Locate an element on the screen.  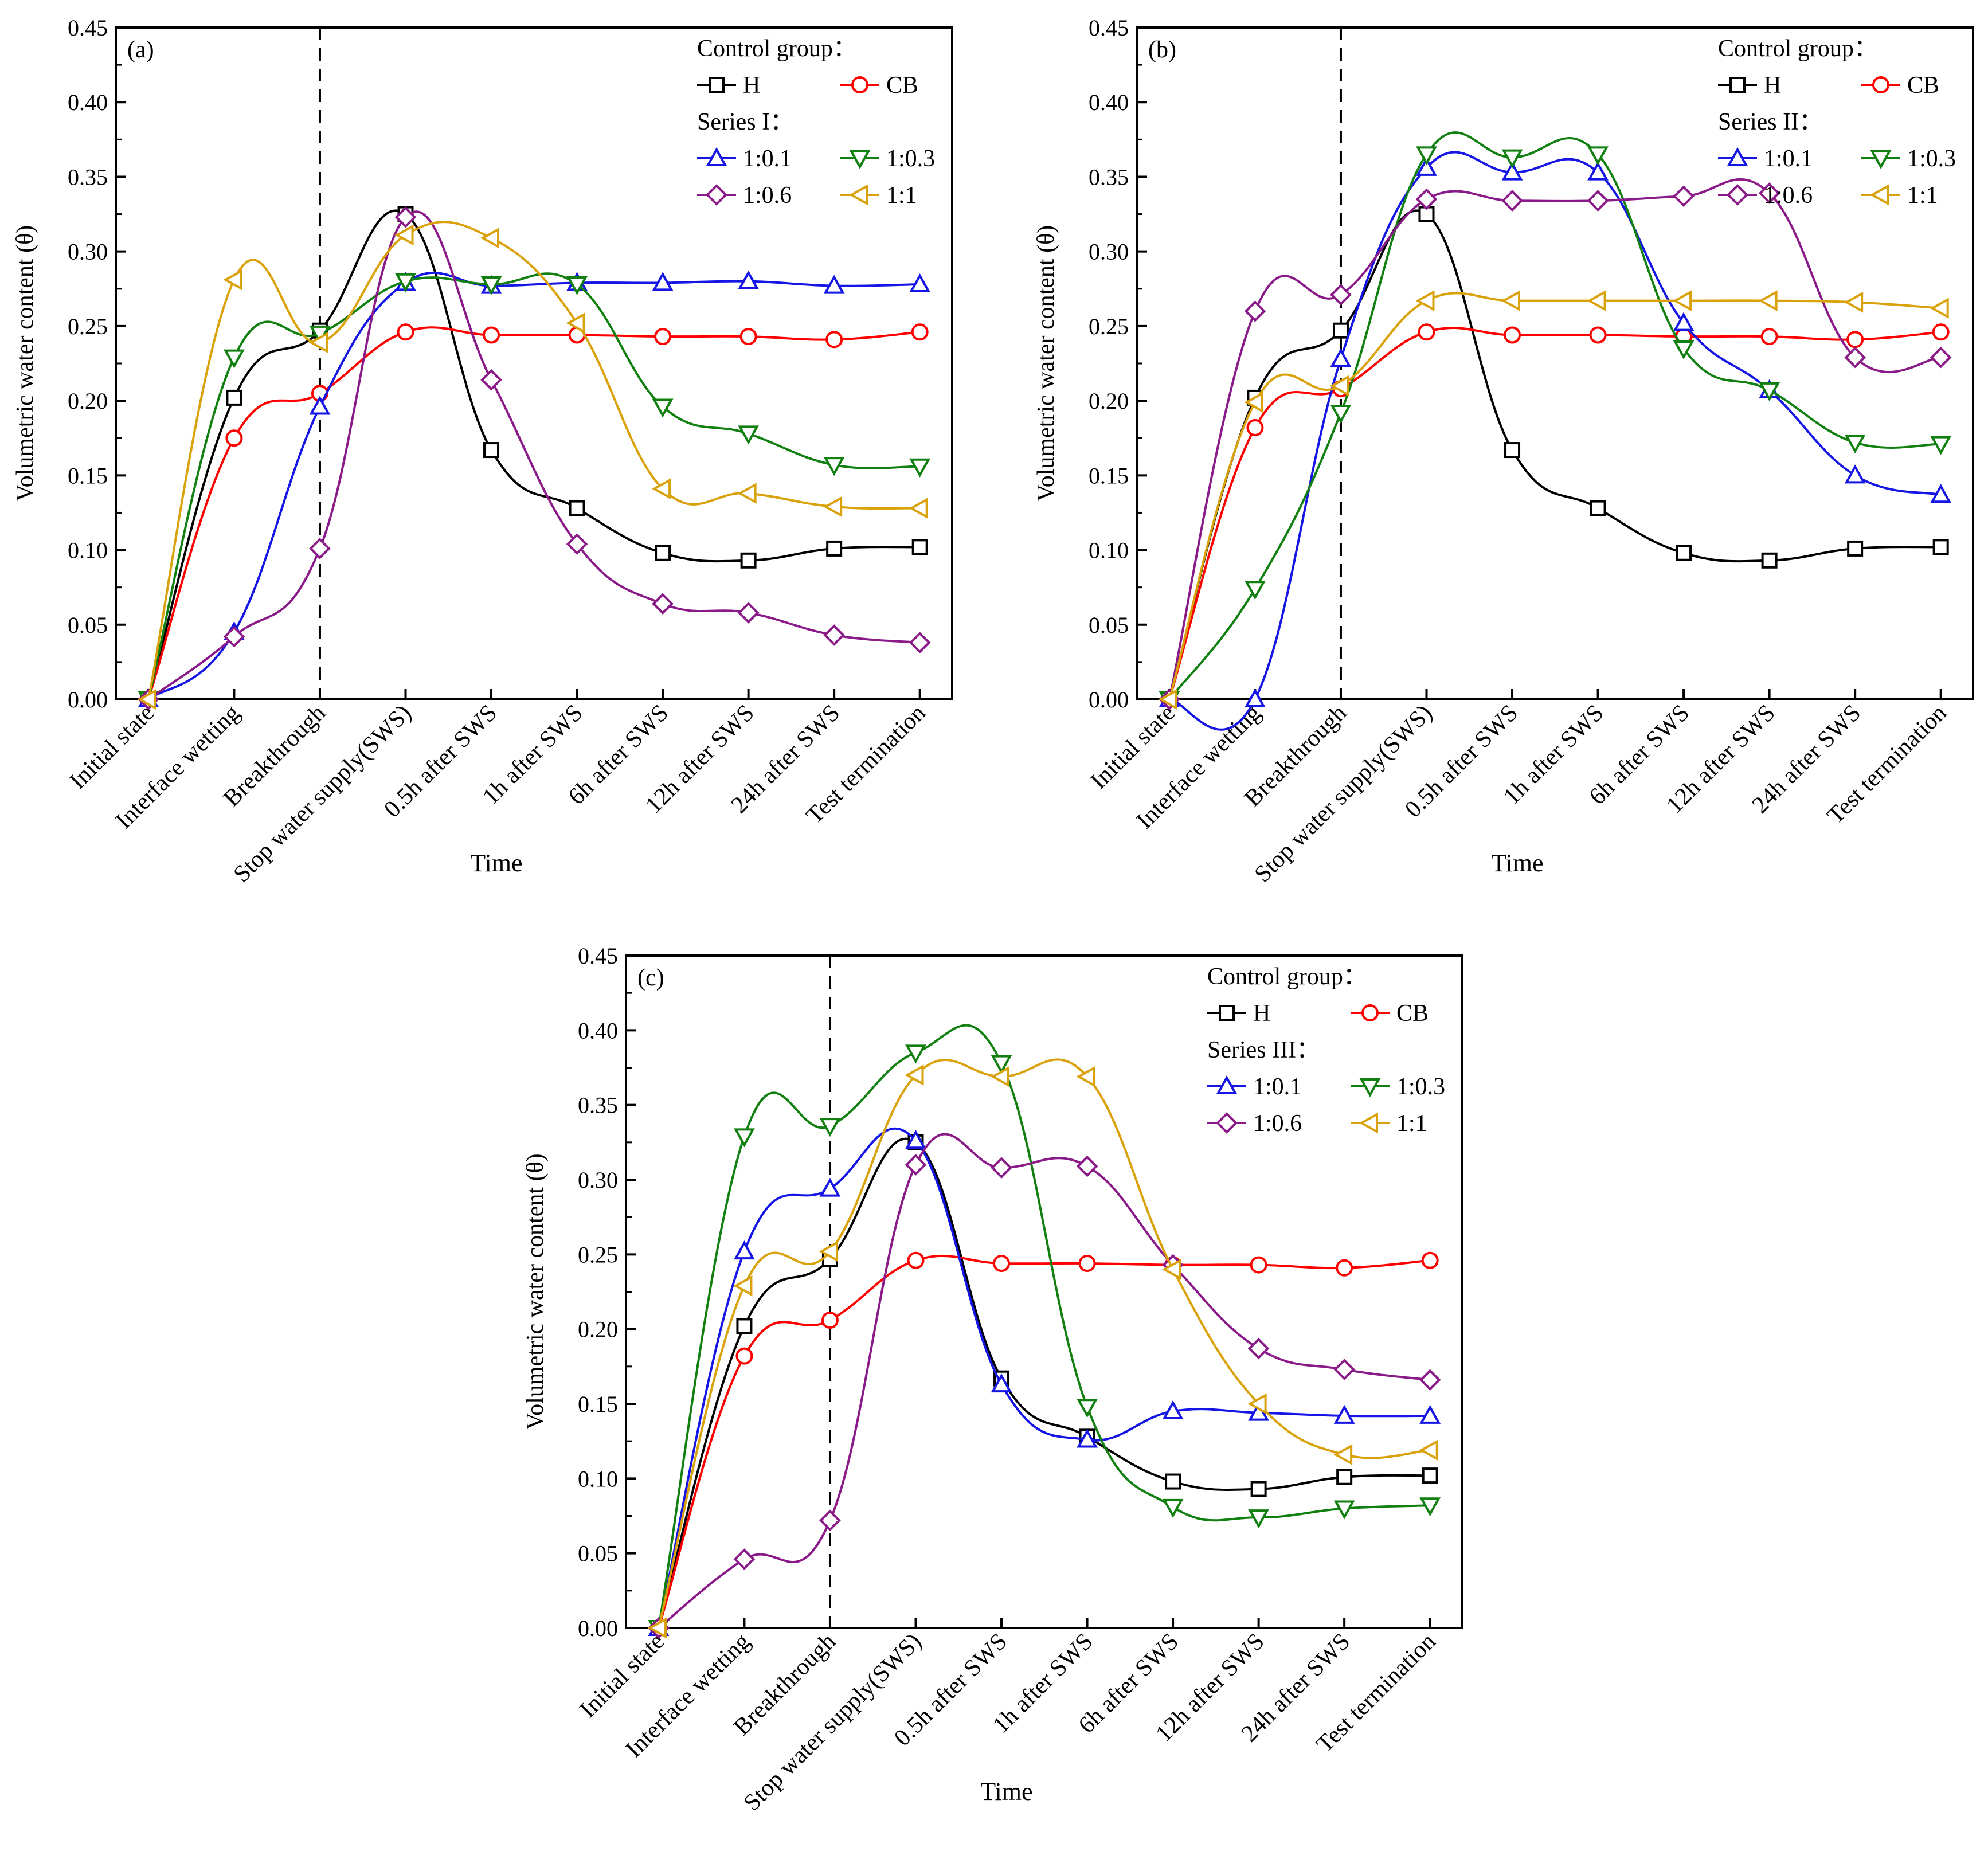
legend-entry-1-0-1: 1:0.1 is located at coordinates (1254, 1087).